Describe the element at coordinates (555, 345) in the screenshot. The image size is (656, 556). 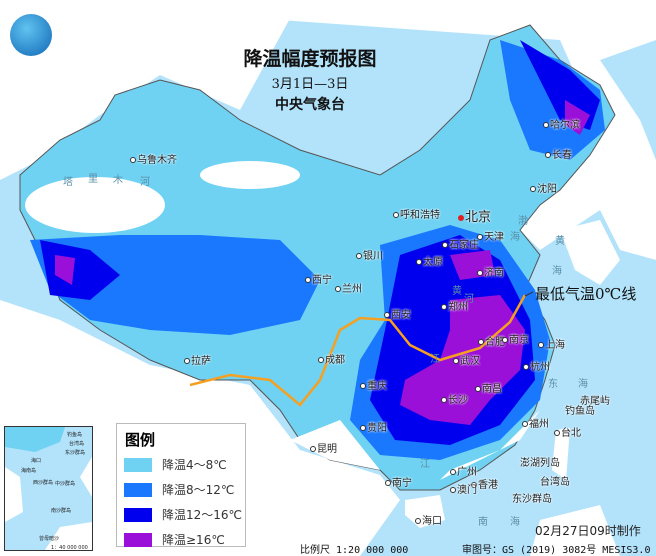
I see `city-name: 上海` at that location.